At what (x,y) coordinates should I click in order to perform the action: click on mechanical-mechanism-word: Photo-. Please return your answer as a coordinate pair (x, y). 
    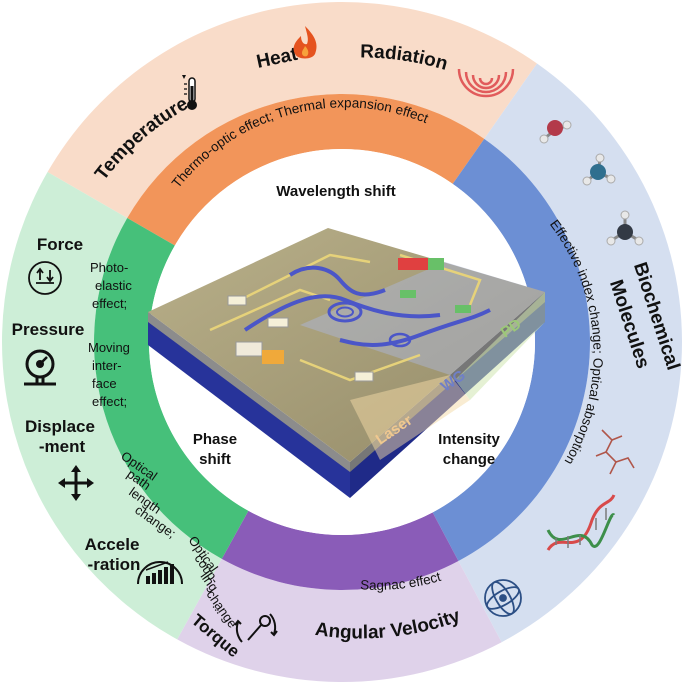
    Looking at the image, I should click on (109, 267).